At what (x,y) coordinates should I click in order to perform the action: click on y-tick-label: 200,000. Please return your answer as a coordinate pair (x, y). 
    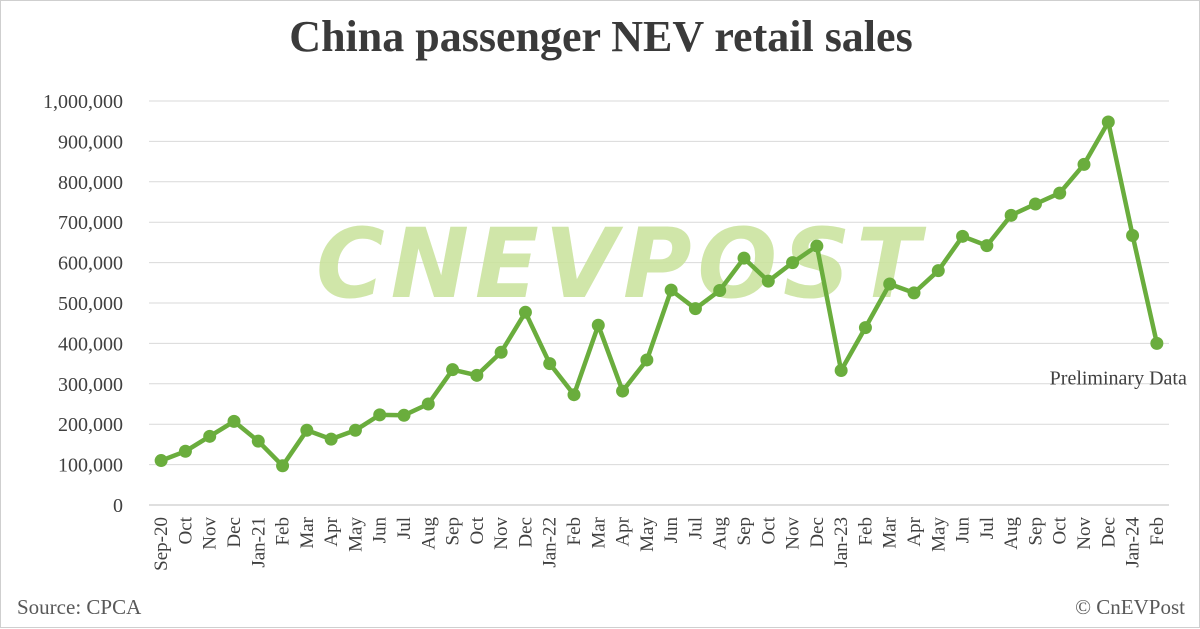
    Looking at the image, I should click on (90, 425).